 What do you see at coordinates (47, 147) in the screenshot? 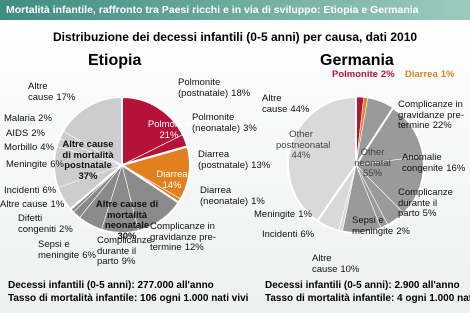
I see `slice-value: 4%` at bounding box center [47, 147].